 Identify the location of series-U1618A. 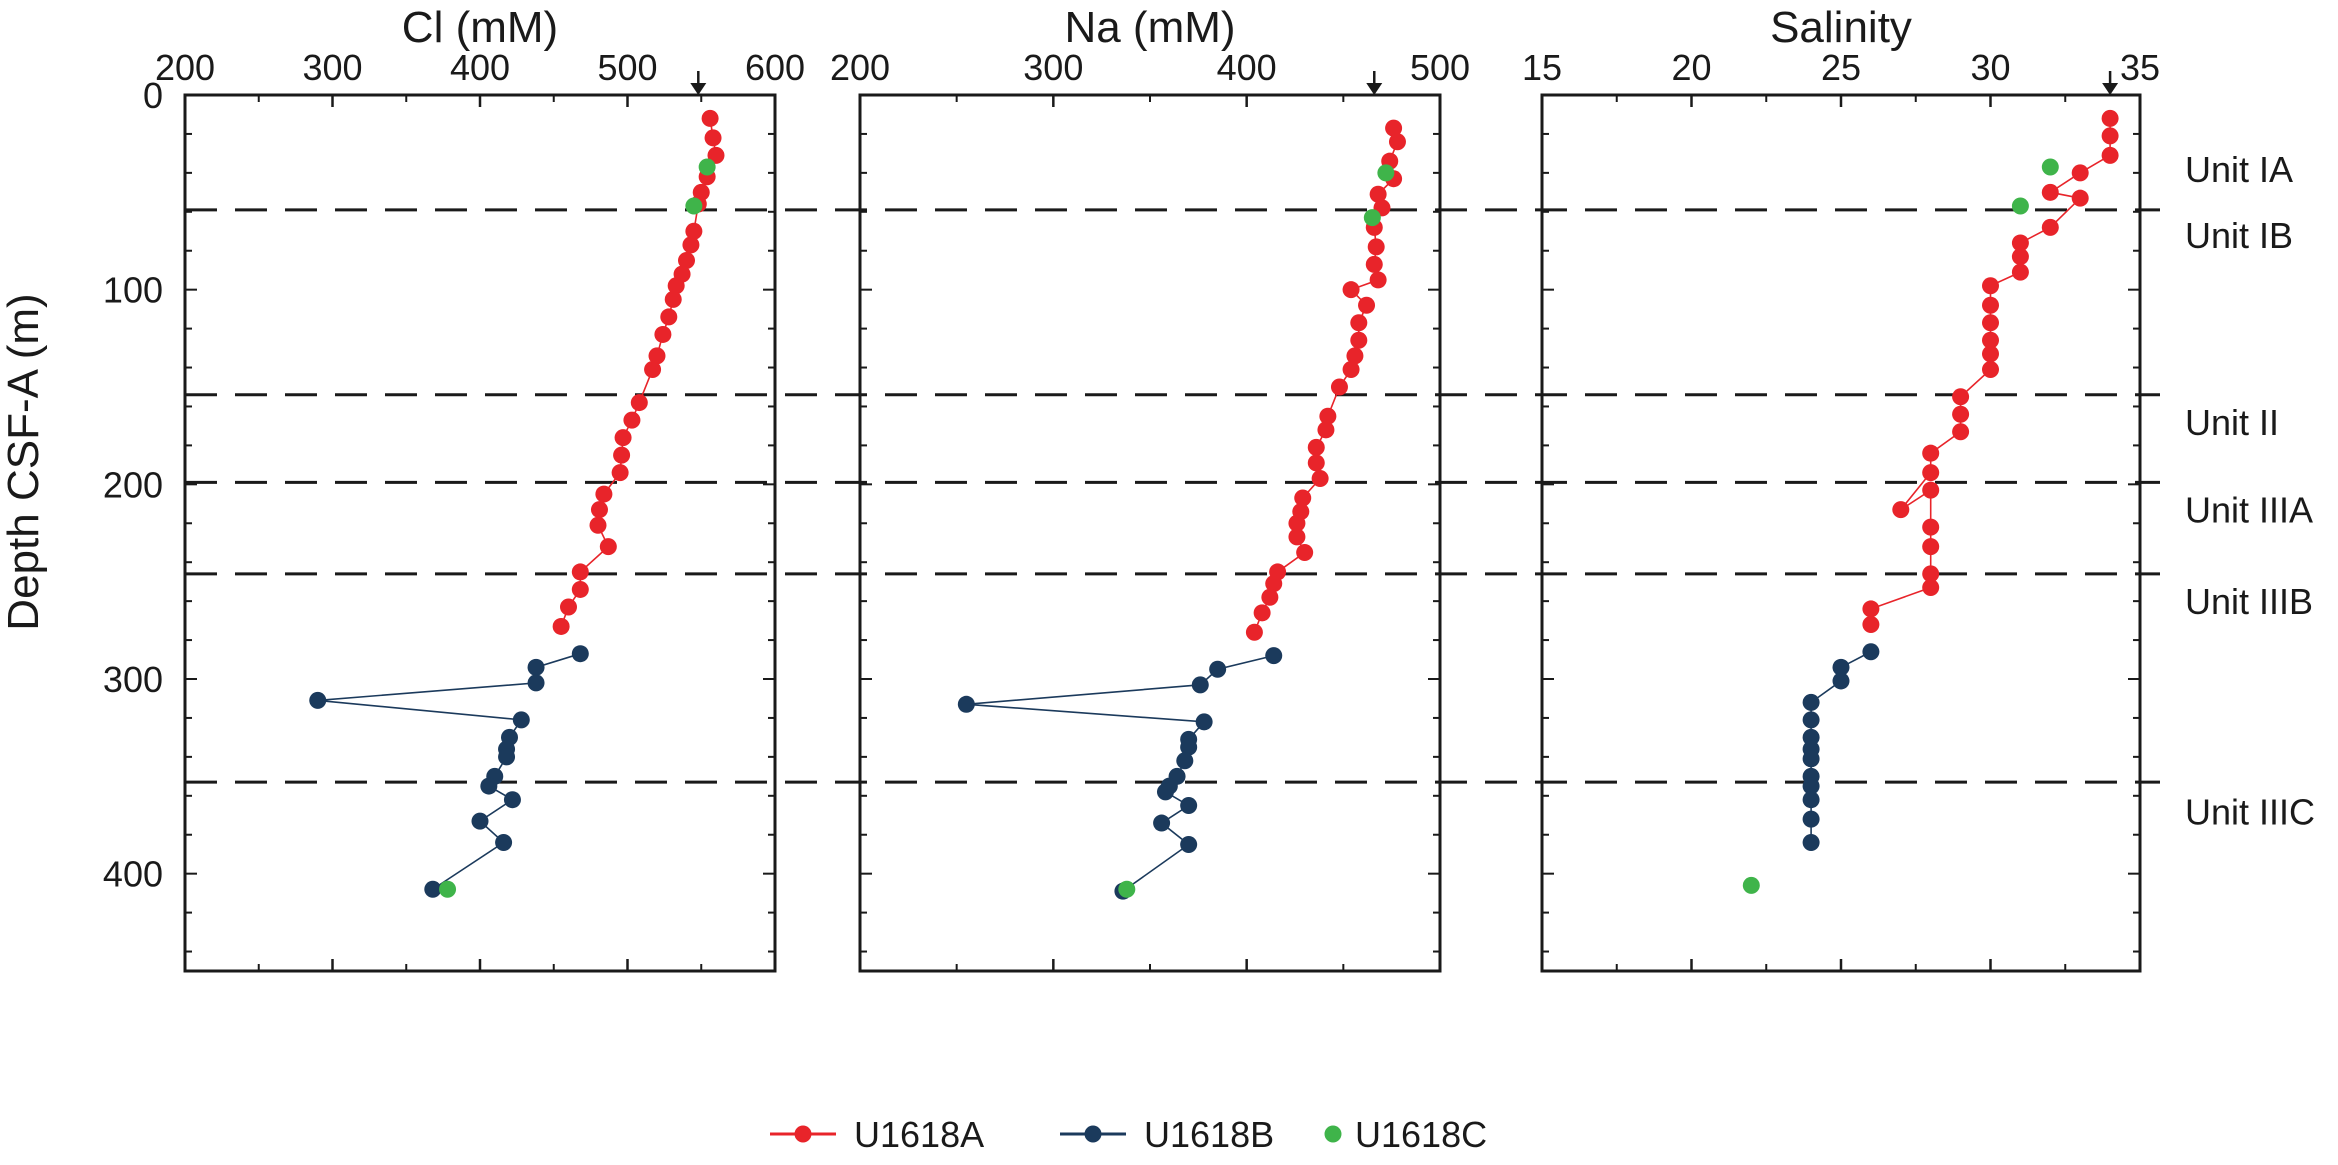
(1990, 371).